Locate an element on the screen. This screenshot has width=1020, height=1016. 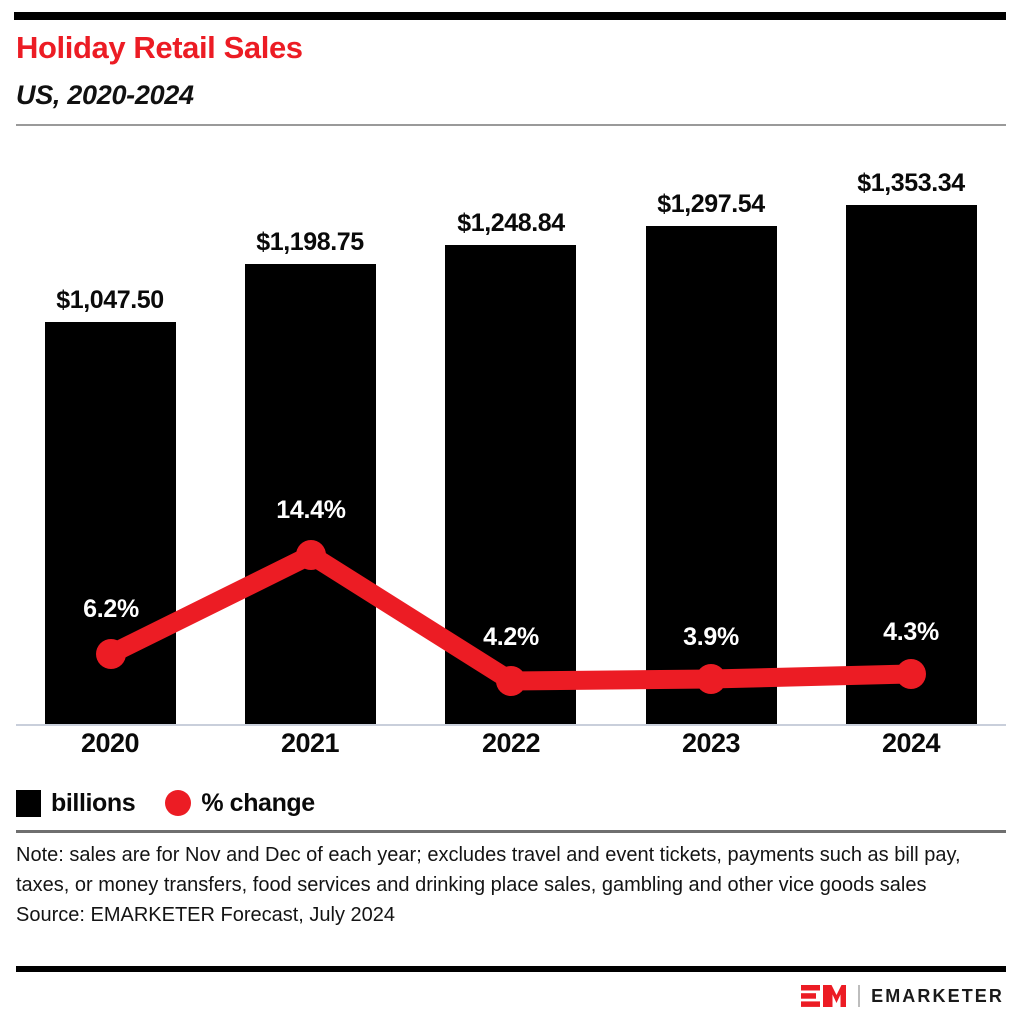
legend-item-billions: billions is located at coordinates (76, 803).